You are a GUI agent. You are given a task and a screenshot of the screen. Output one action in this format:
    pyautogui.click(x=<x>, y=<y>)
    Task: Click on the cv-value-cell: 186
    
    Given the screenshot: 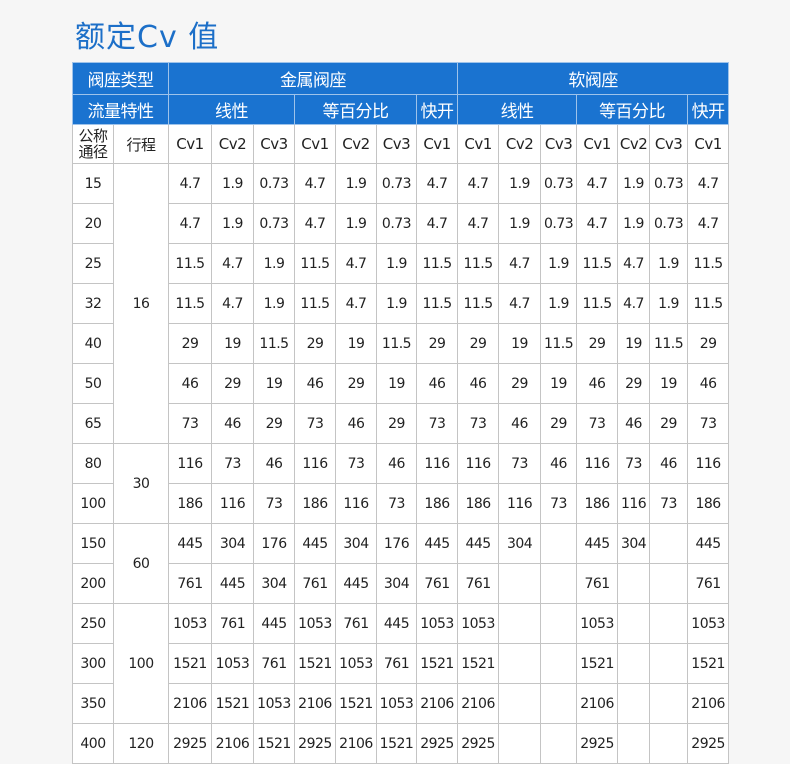 What is the action you would take?
    pyautogui.click(x=478, y=503)
    